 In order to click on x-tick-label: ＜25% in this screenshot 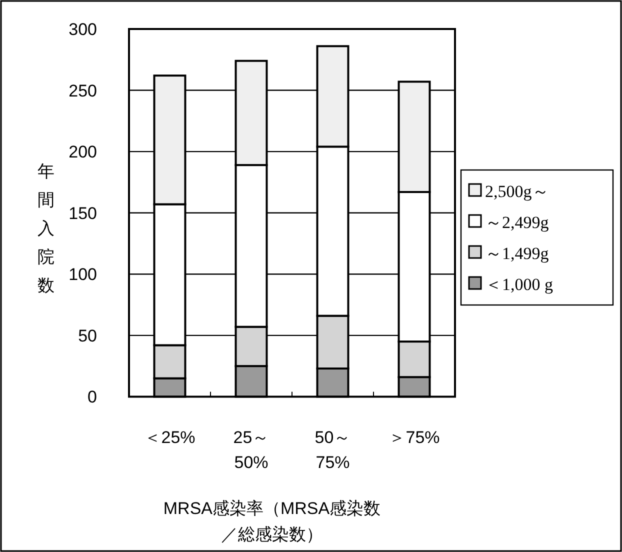, I will do `click(170, 437)`.